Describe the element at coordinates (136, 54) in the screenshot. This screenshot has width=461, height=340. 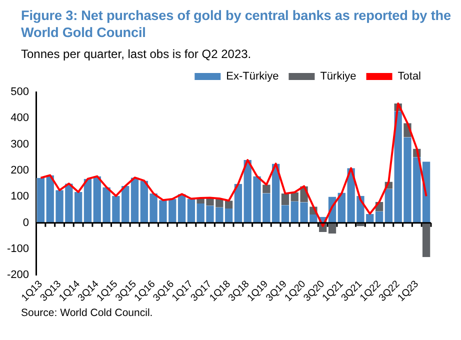
I see `chart-subtitle: Tonnes per quarter, last obs is for Q2 2023.` at that location.